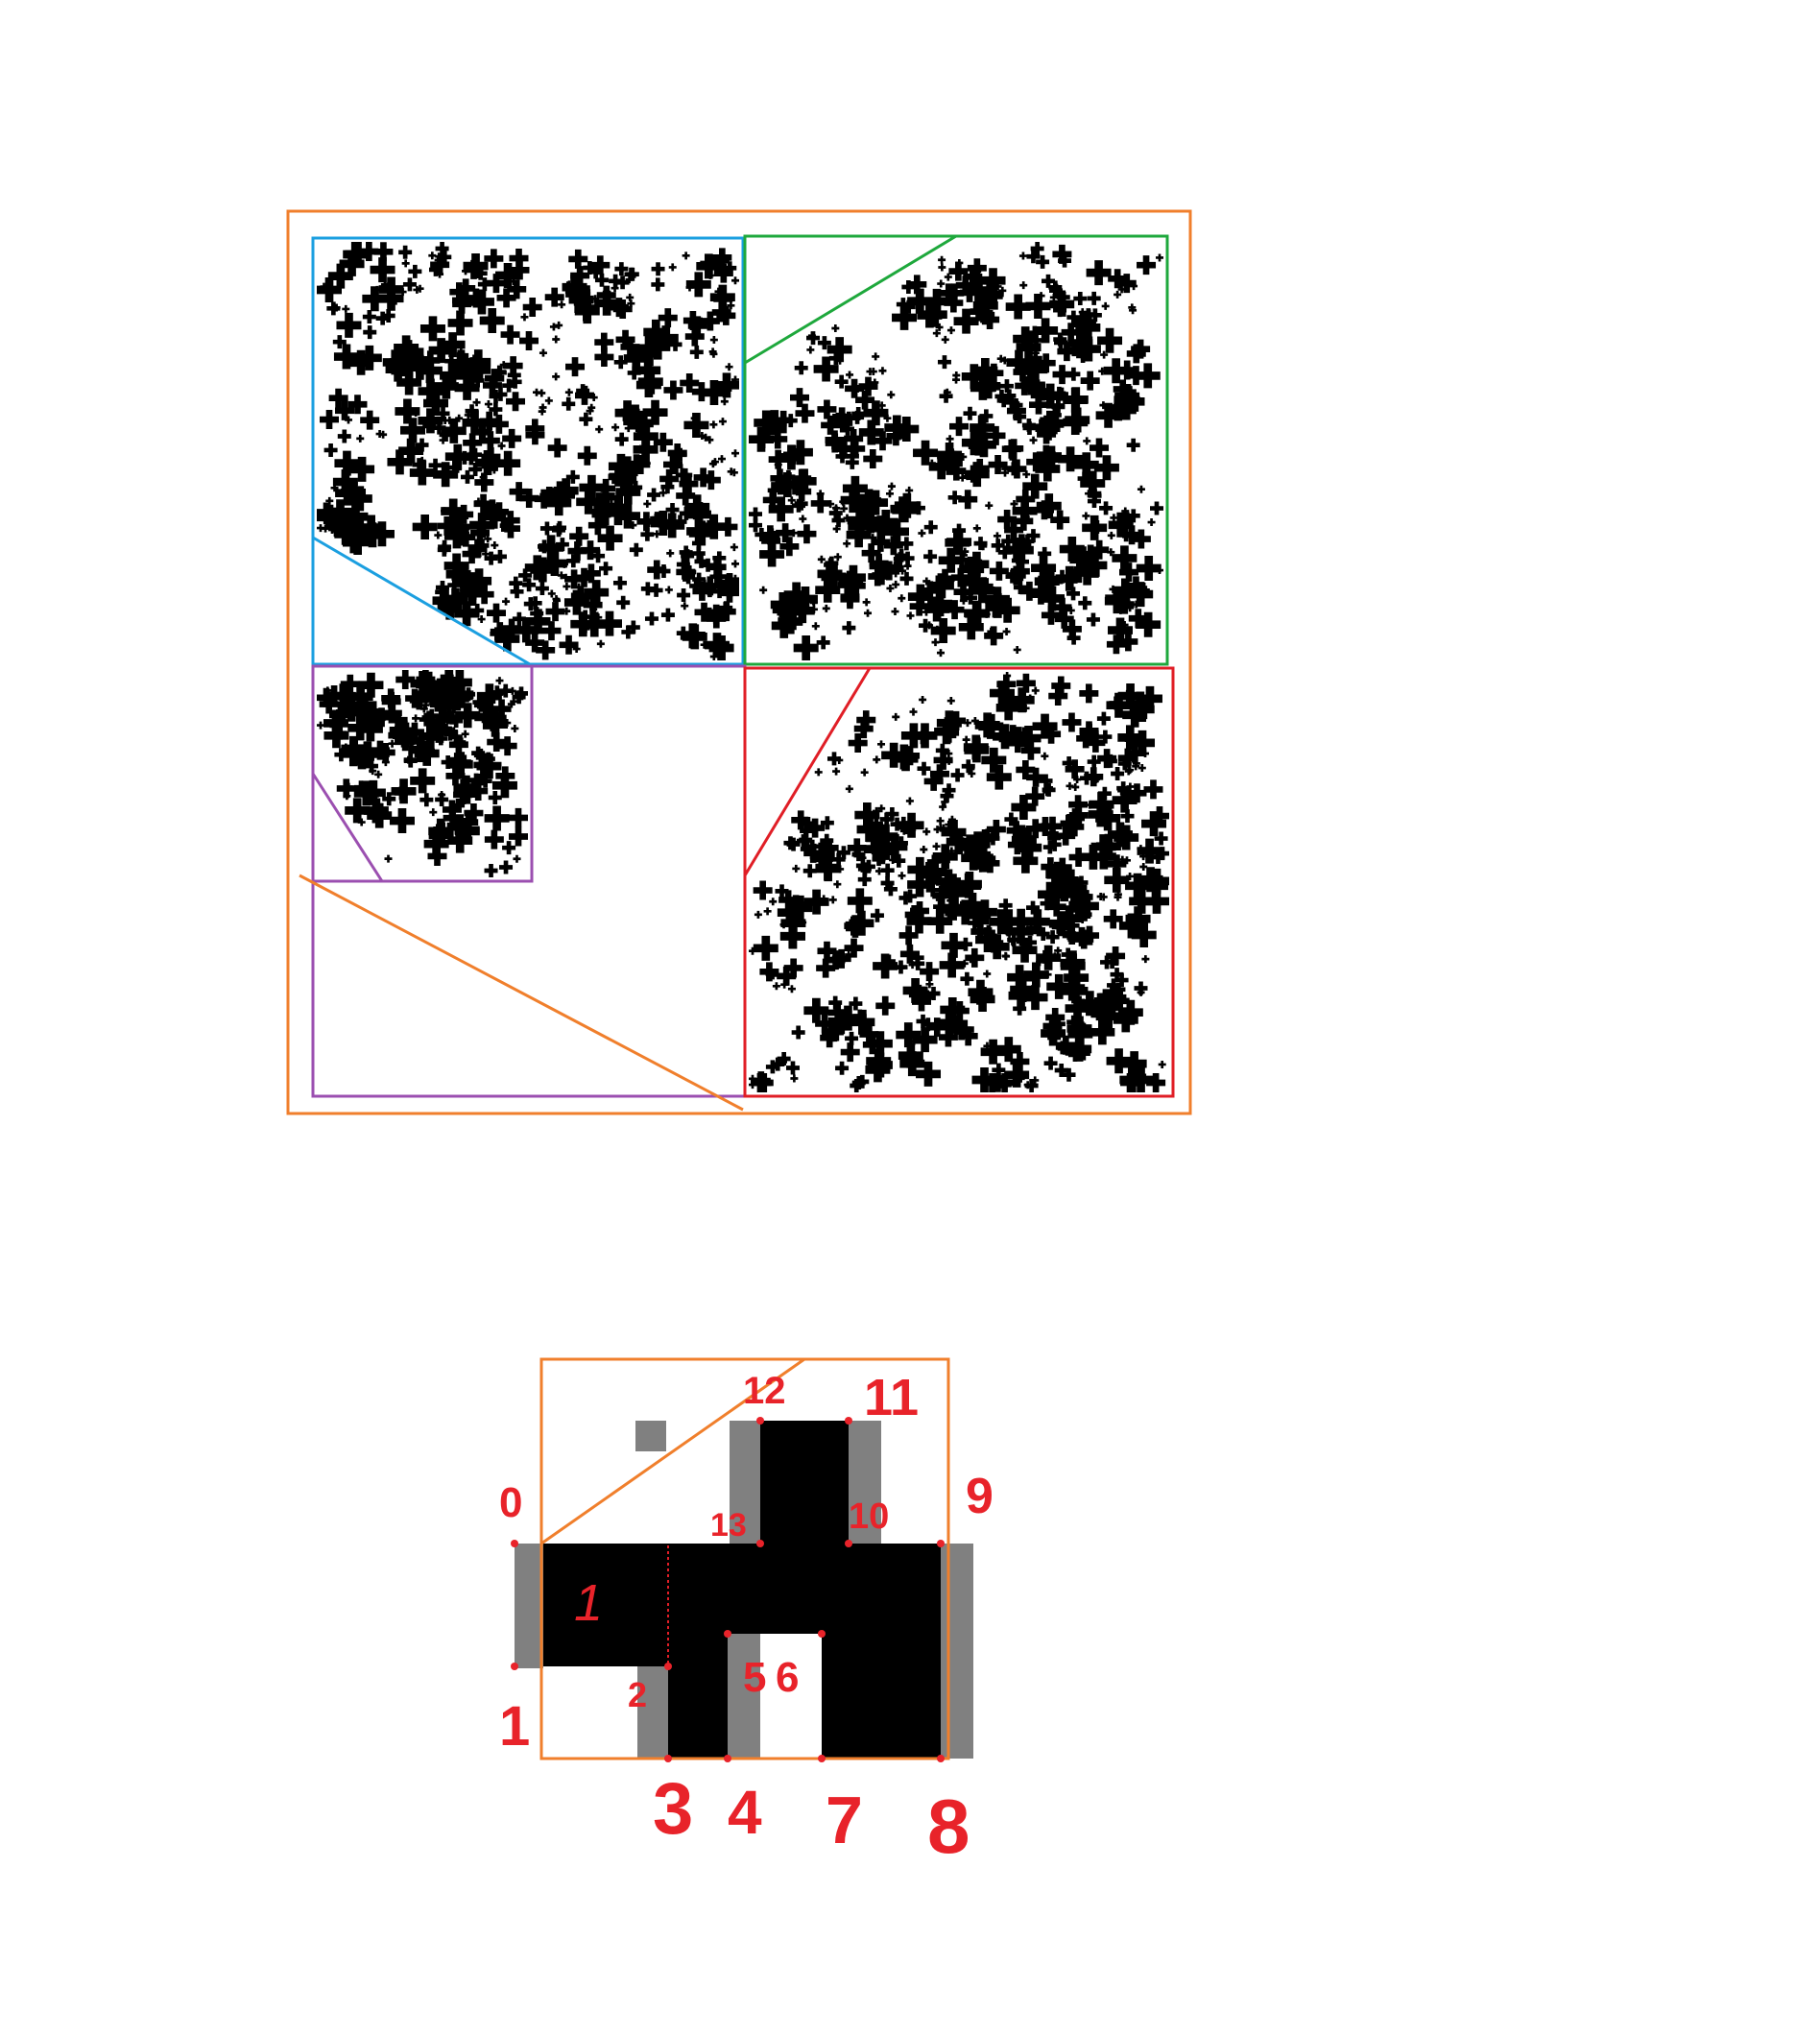 This screenshot has height=2035, width=1820. I want to click on vertex-dots, so click(728, 1589).